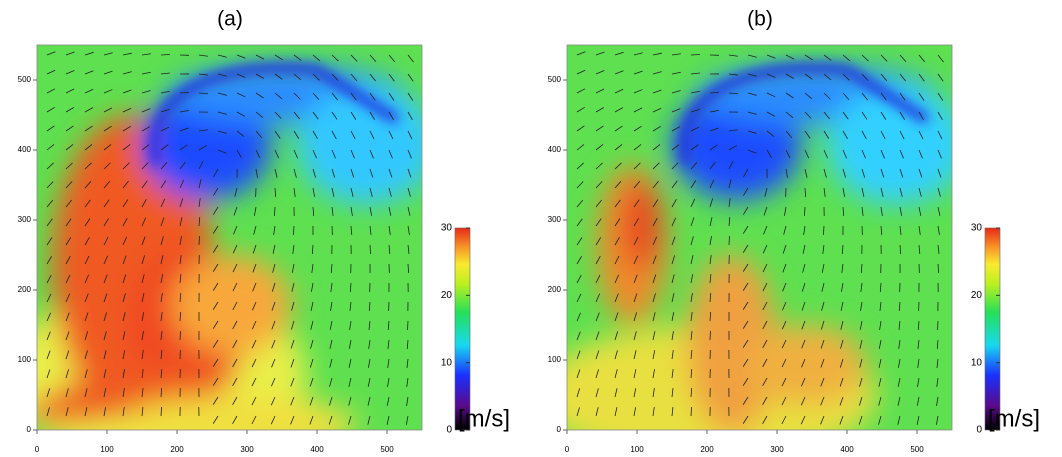  What do you see at coordinates (484, 418) in the screenshot?
I see `colorbar-label: [m/s]` at bounding box center [484, 418].